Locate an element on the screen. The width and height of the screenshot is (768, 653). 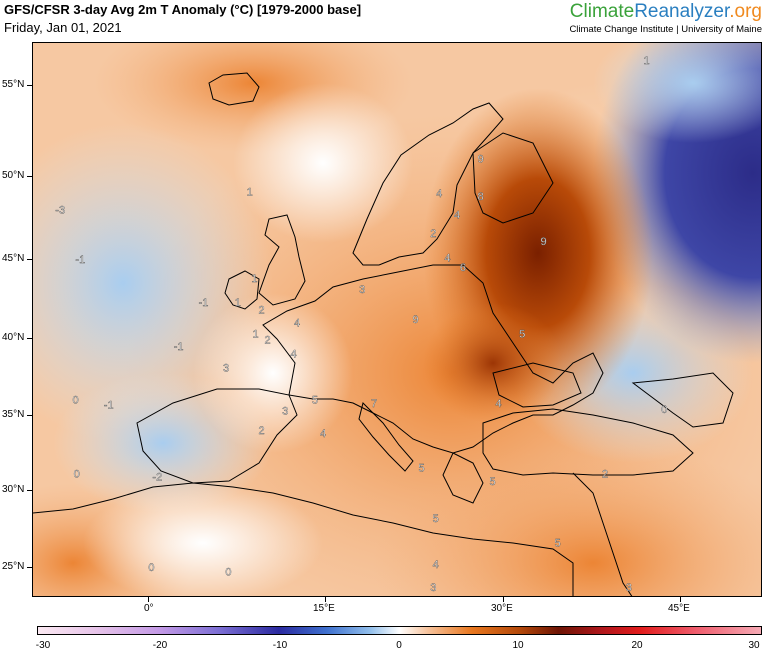
ireland-outline is located at coordinates (242, 290).